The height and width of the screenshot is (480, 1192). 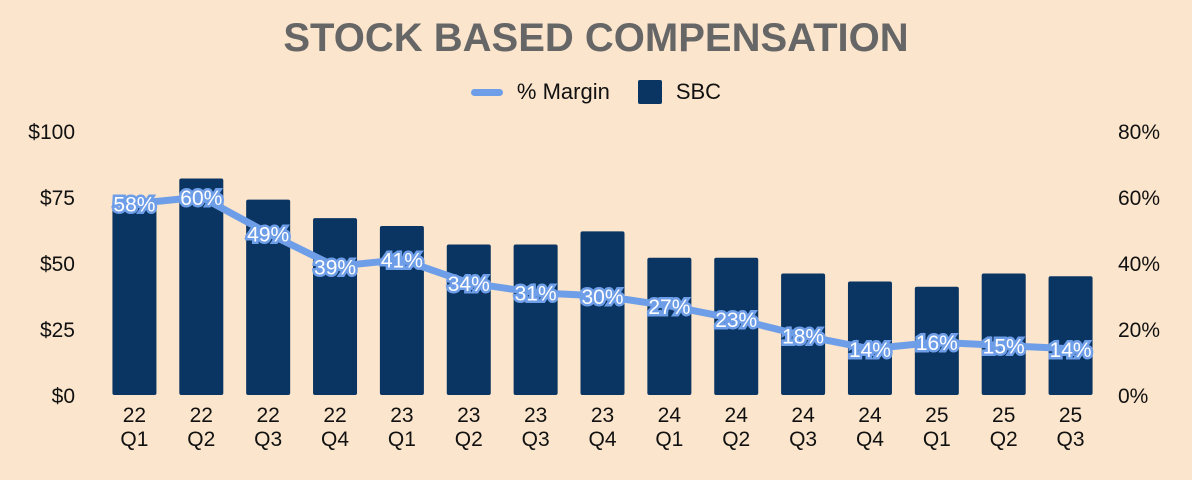 What do you see at coordinates (486, 92) in the screenshot?
I see `legend-margin-swatch` at bounding box center [486, 92].